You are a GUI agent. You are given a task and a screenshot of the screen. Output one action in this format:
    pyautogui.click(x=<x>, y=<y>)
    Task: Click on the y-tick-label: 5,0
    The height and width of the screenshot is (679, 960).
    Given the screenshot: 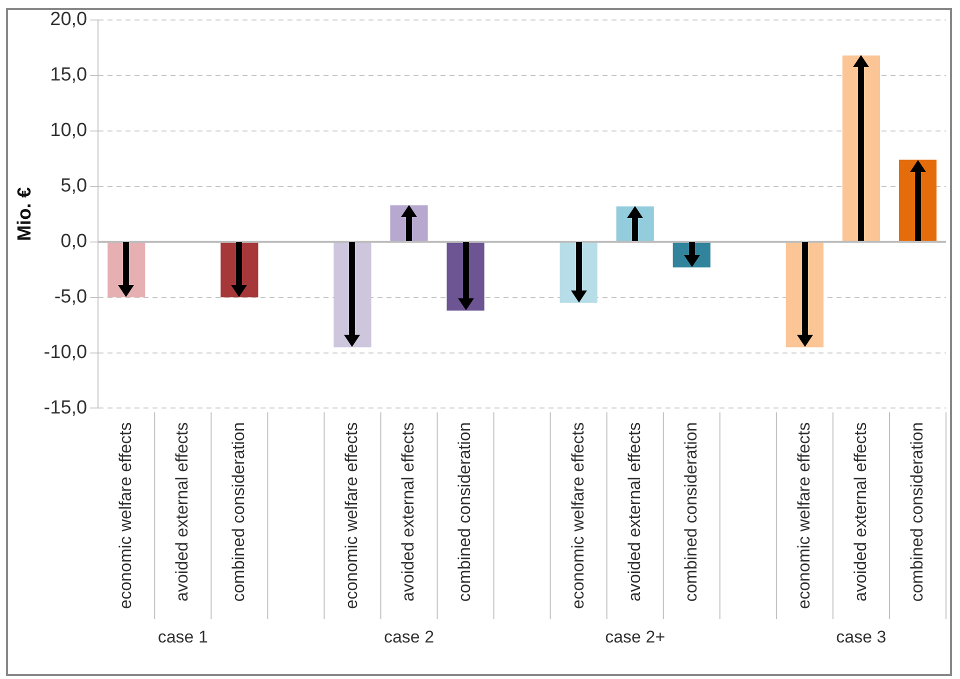 What is the action you would take?
    pyautogui.click(x=74, y=186)
    